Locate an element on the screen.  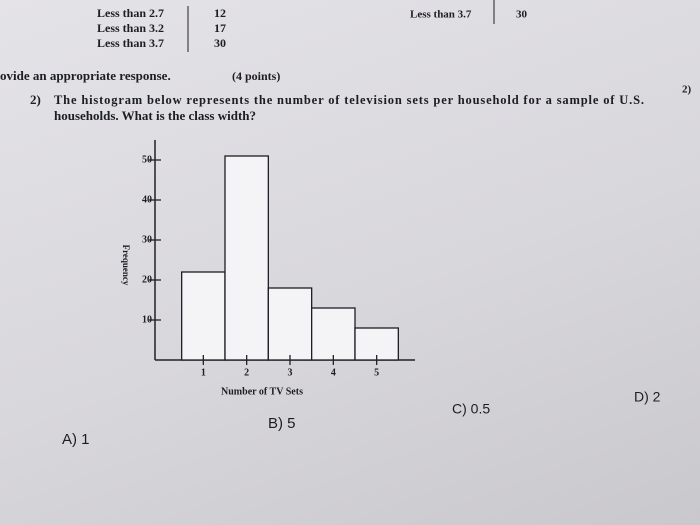
cell: Less than 3.2 is located at coordinates (130, 28).